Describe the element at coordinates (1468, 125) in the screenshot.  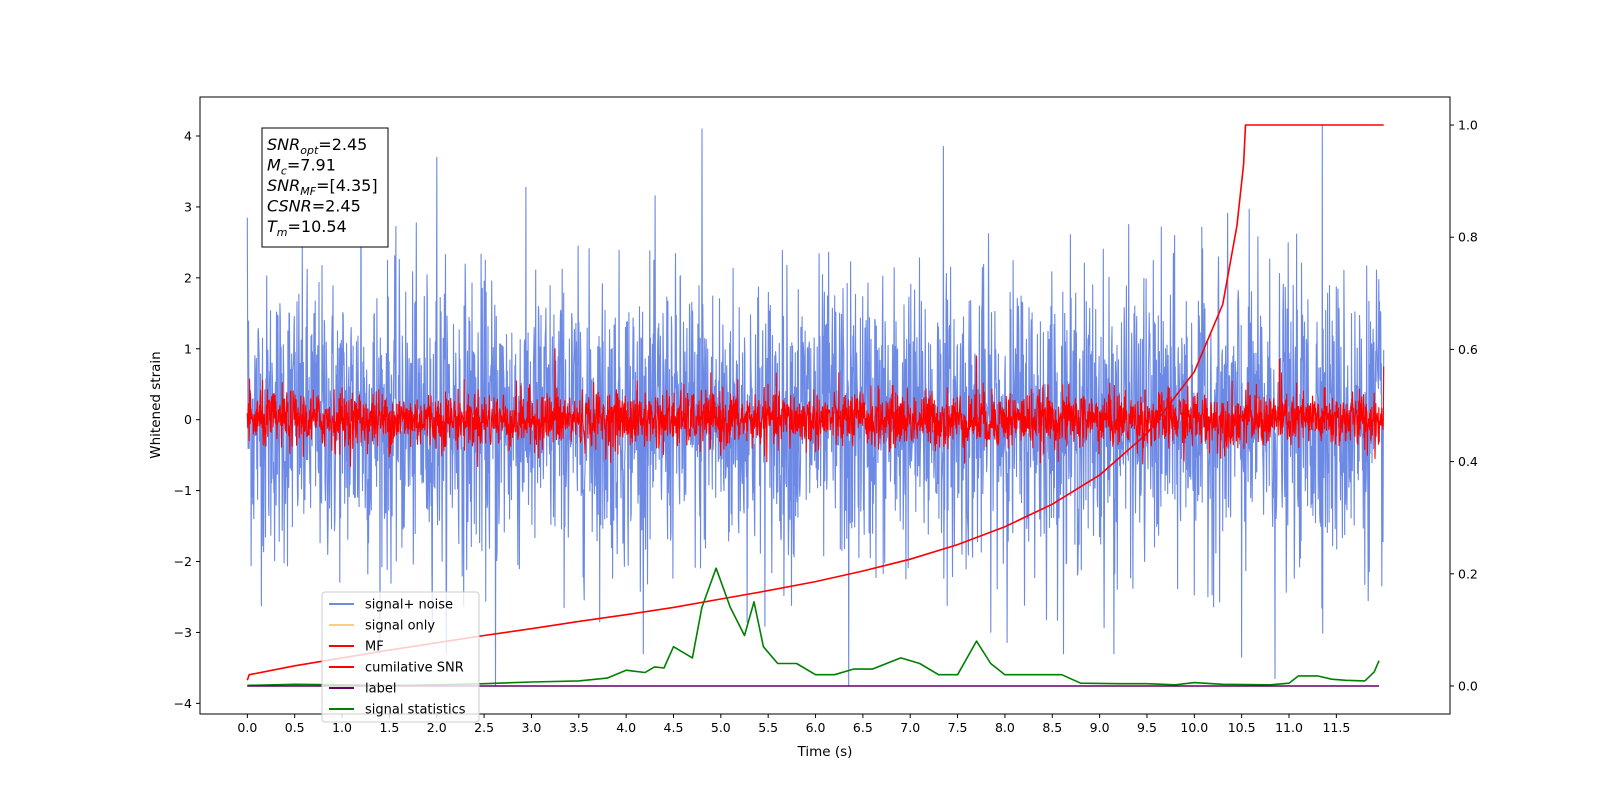
I see `y-right-tick-label: 1.0` at that location.